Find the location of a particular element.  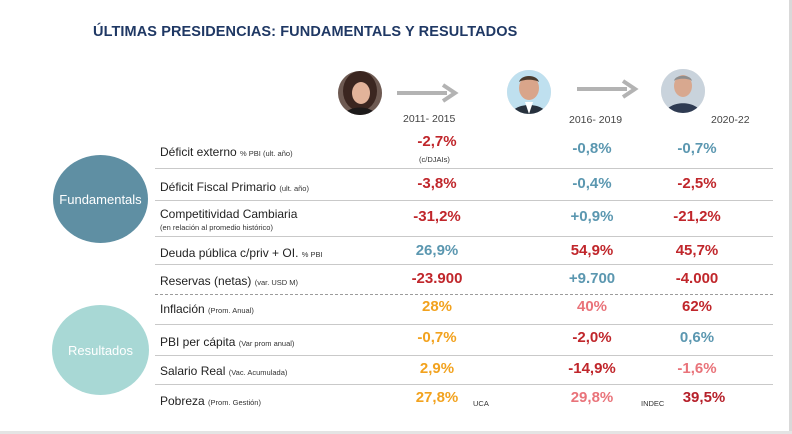

period-label-2020-22: 2020-22 is located at coordinates (730, 120).